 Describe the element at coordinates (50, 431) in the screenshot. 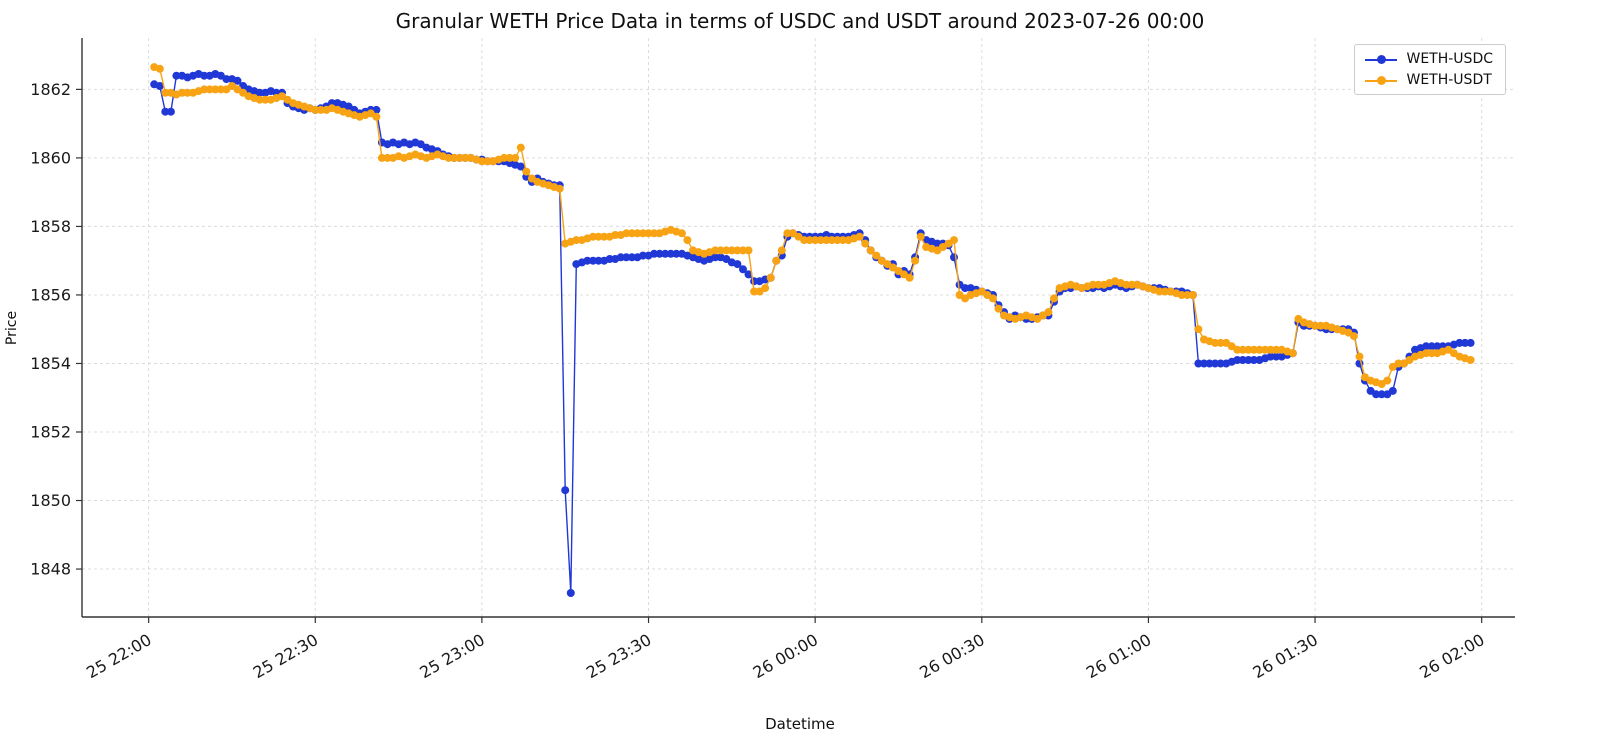

I see `svg-text: 1852` at that location.